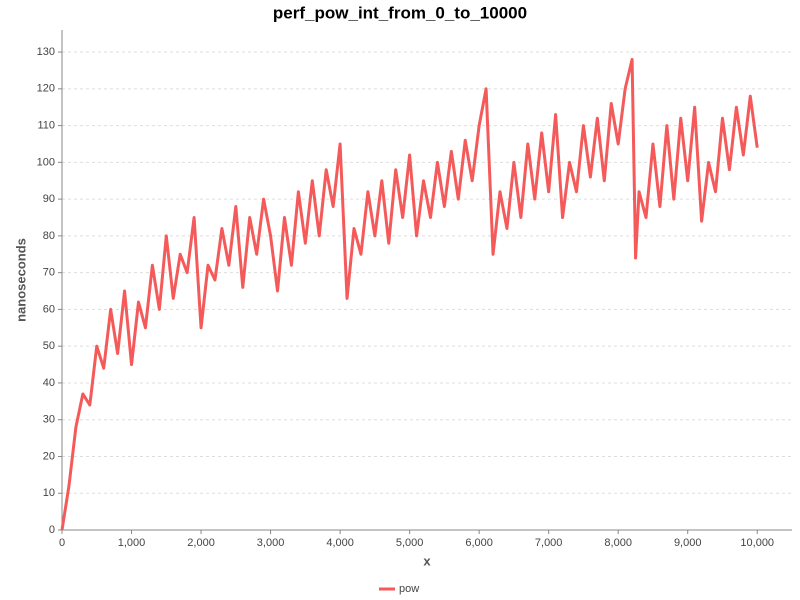  I want to click on y-tick-label: 110, so click(46, 125).